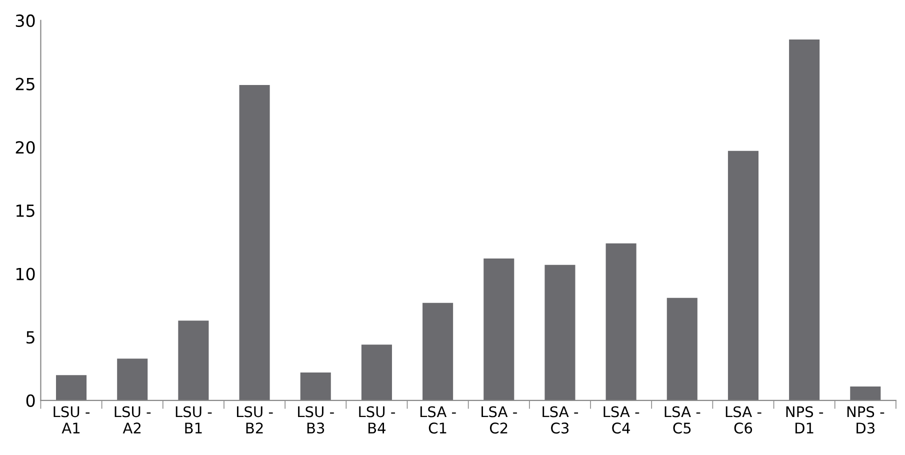  What do you see at coordinates (30, 400) in the screenshot?
I see `y-tick-label: 0` at bounding box center [30, 400].